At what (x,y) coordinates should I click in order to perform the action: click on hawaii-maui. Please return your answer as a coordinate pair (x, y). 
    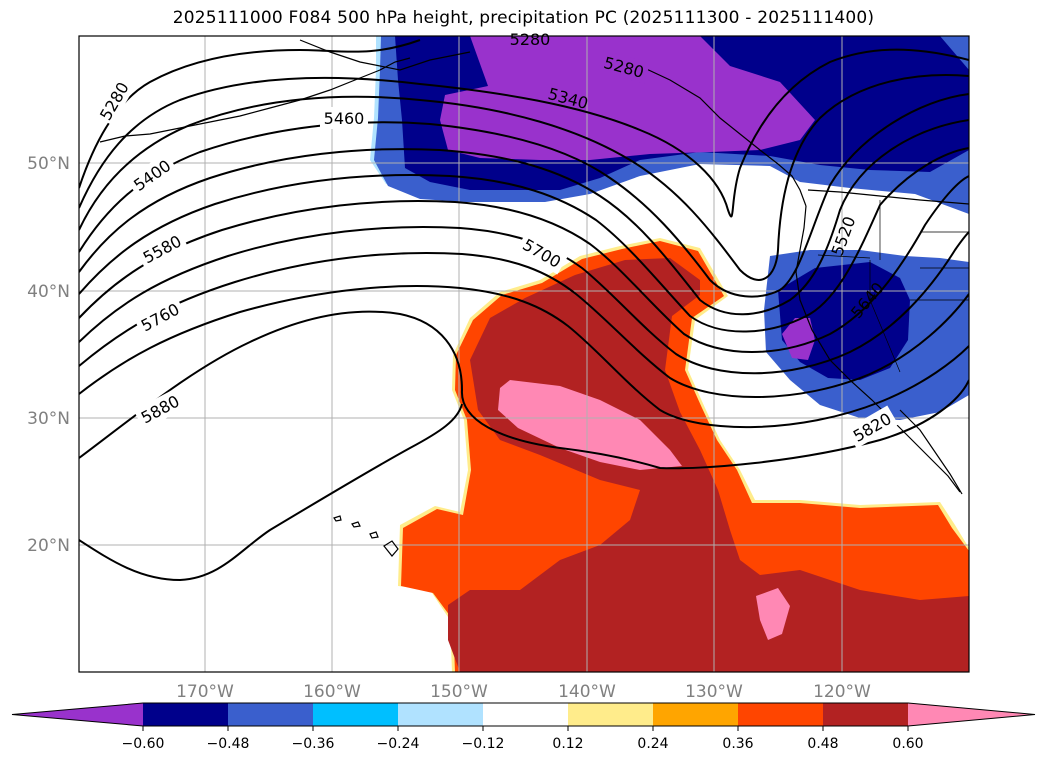
    Looking at the image, I should click on (374, 535).